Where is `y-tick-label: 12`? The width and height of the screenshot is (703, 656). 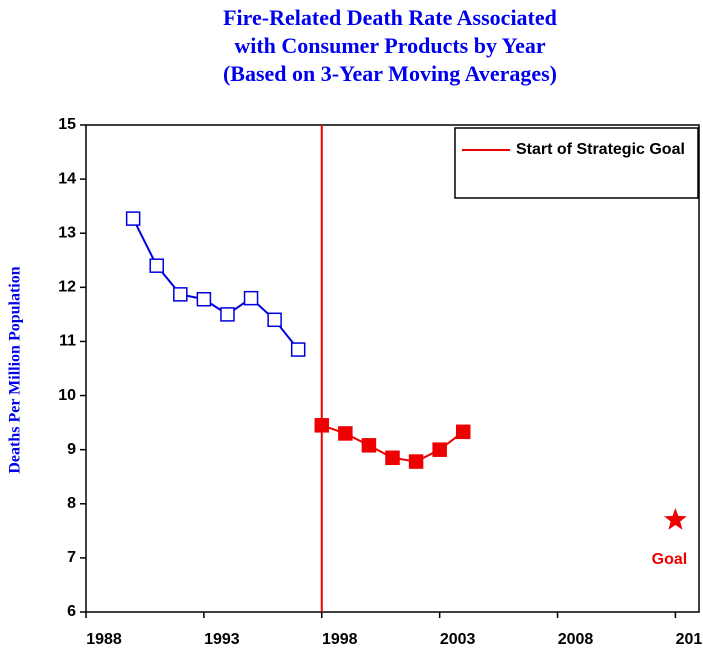
y-tick-label: 12 is located at coordinates (67, 287).